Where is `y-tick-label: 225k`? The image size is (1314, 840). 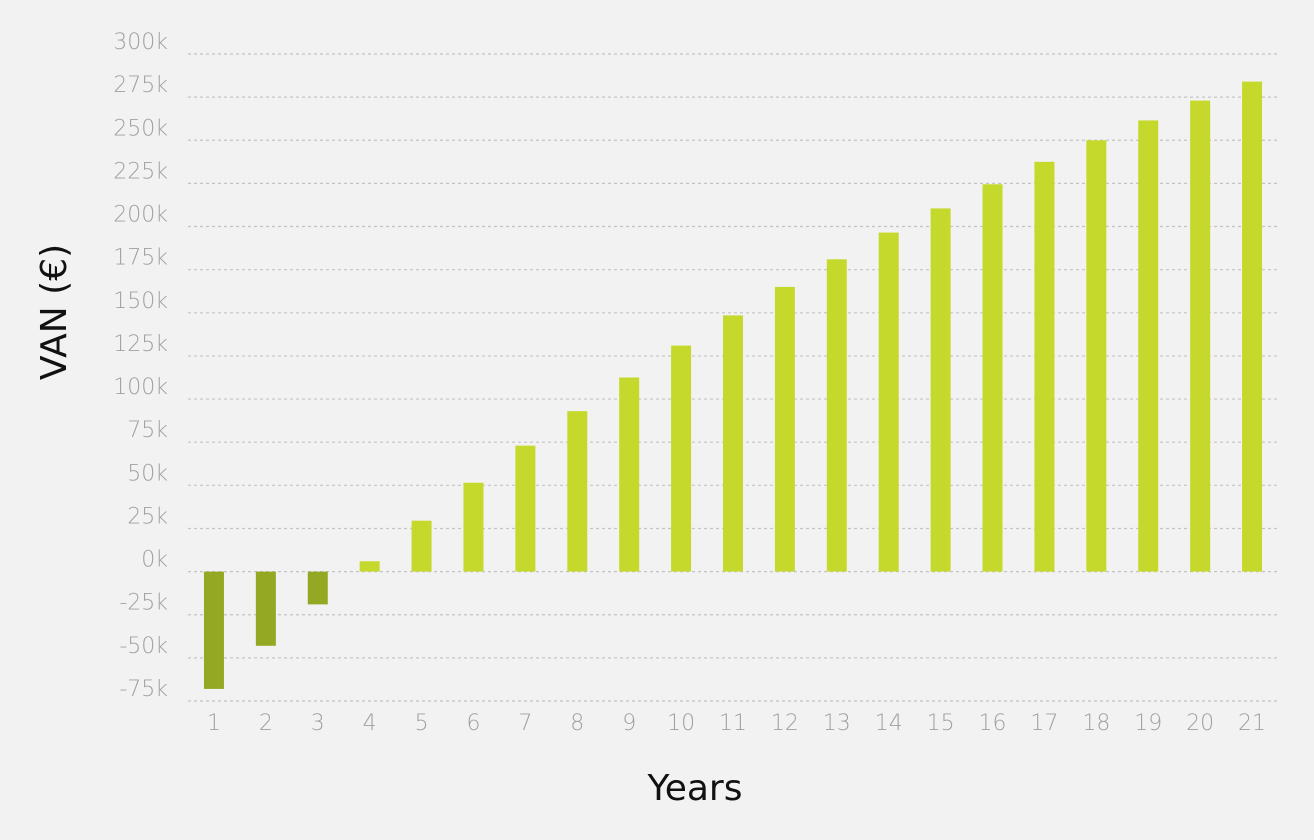
y-tick-label: 225k is located at coordinates (140, 171).